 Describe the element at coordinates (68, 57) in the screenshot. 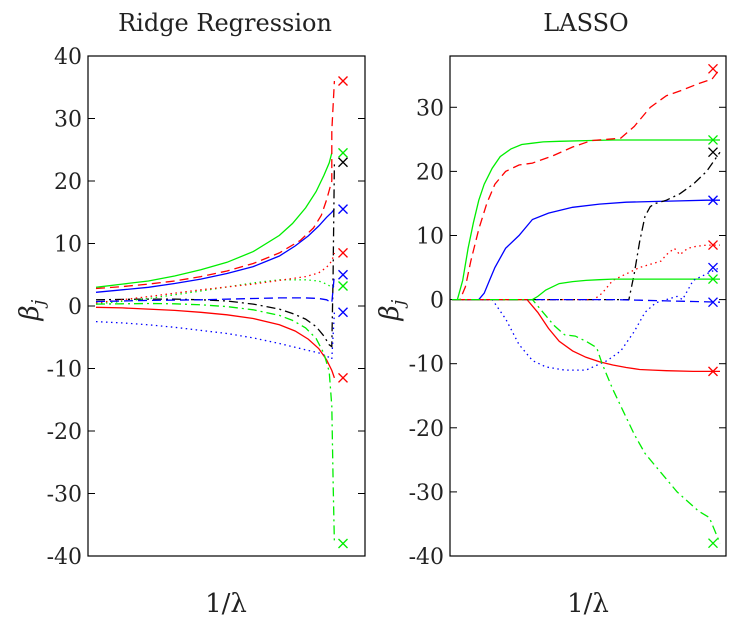

I see `y-tick-label: 40` at that location.